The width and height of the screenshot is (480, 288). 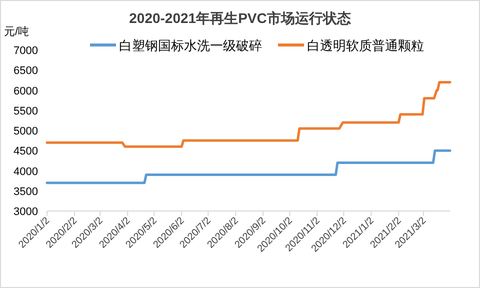 What do you see at coordinates (240, 18) in the screenshot?
I see `chart-title: 2020-2021年再生PVC市场运行状态` at bounding box center [240, 18].